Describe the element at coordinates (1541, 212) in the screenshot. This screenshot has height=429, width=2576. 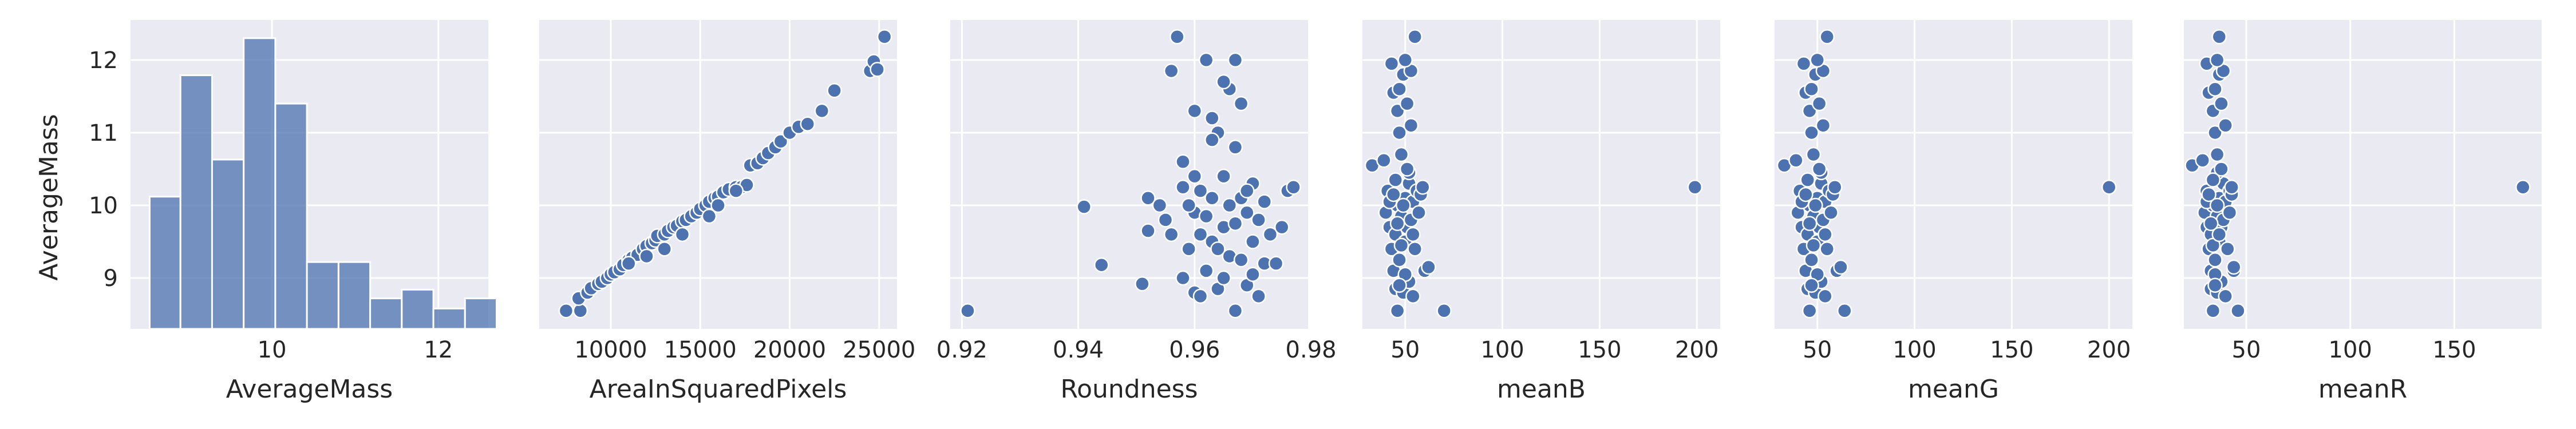
I see `panel-3: 50 100 150 200 meanB` at that location.